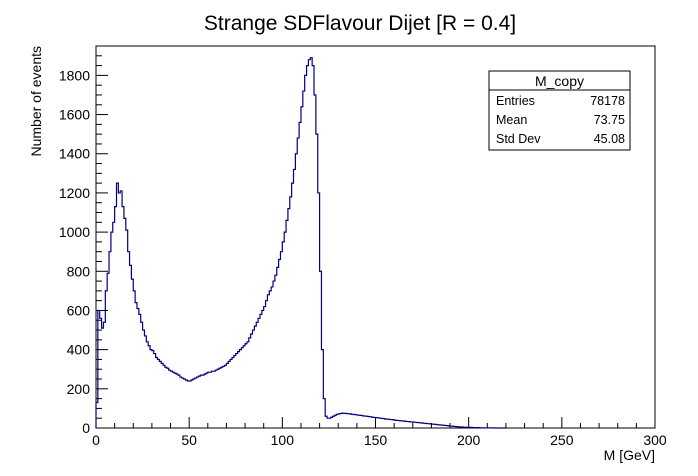 This screenshot has width=698, height=476. I want to click on y-tick-label: 1800, so click(74, 75).